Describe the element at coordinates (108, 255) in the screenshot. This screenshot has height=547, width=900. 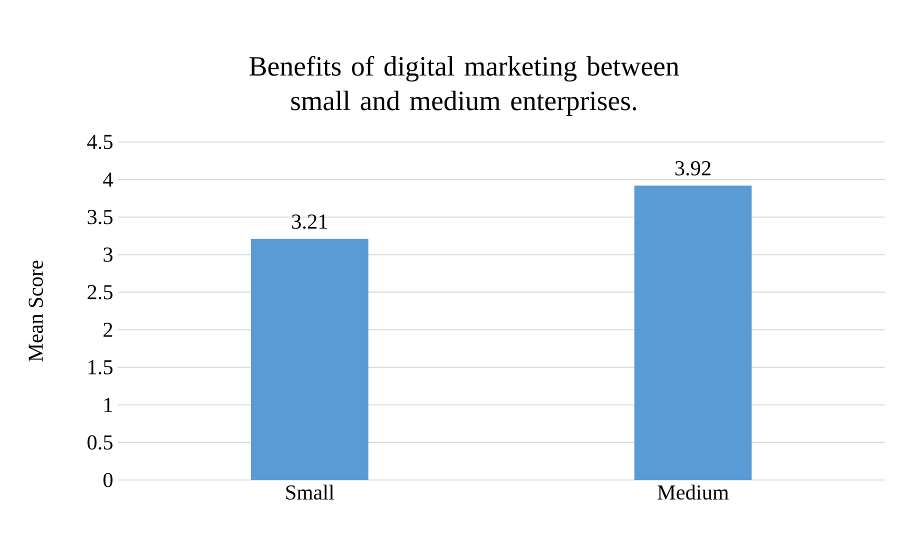
I see `y-tick-label: 3` at that location.